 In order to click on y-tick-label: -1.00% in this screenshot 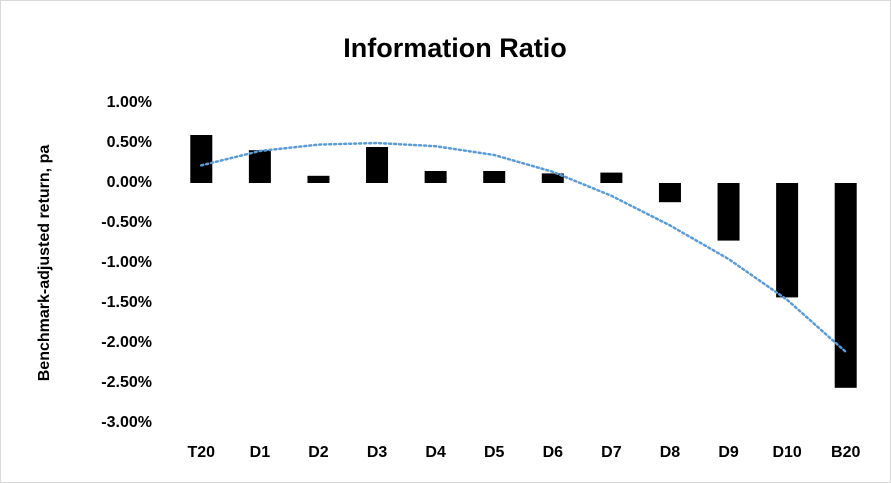, I will do `click(126, 262)`.